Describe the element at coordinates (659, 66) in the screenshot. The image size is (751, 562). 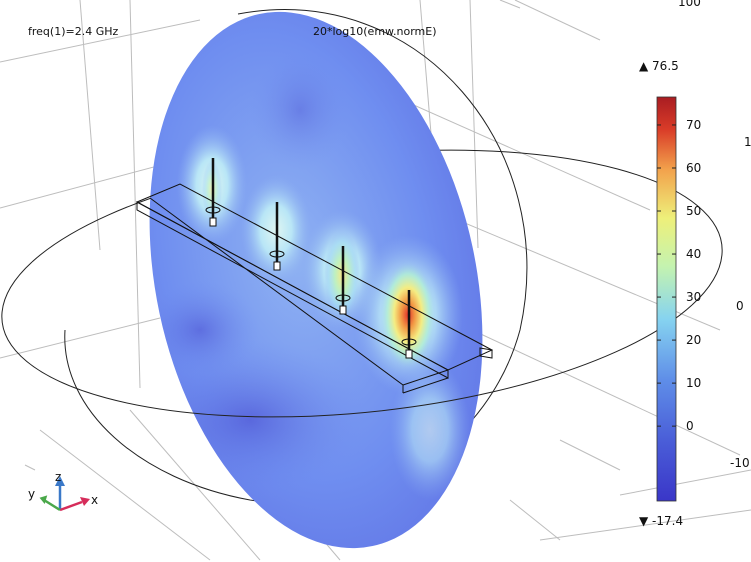
I see `colorbar-max-label: ▲ 76.5` at that location.